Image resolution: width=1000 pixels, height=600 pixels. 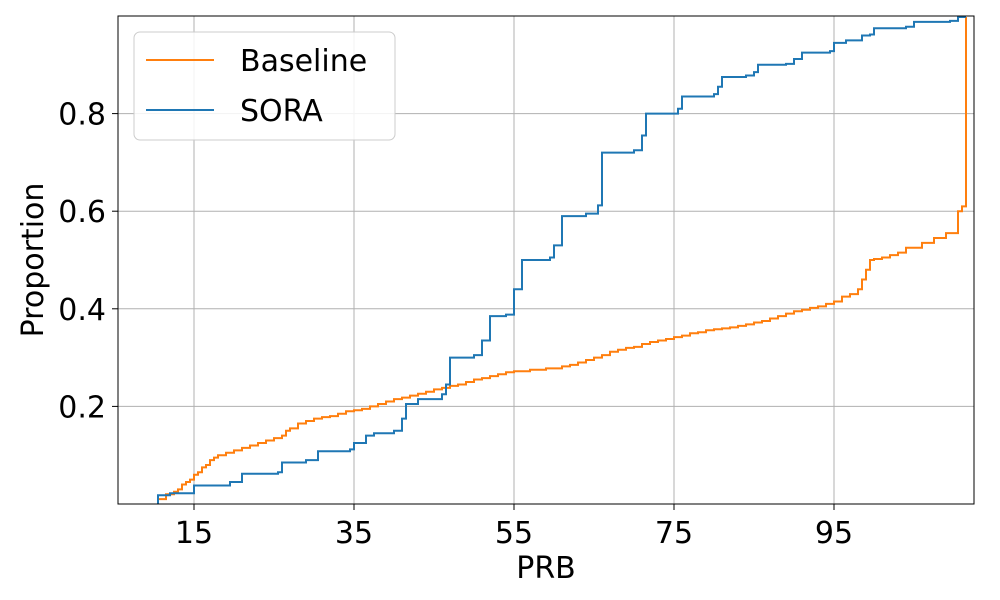 I want to click on legend: Baseline SORA, so click(x=264, y=86).